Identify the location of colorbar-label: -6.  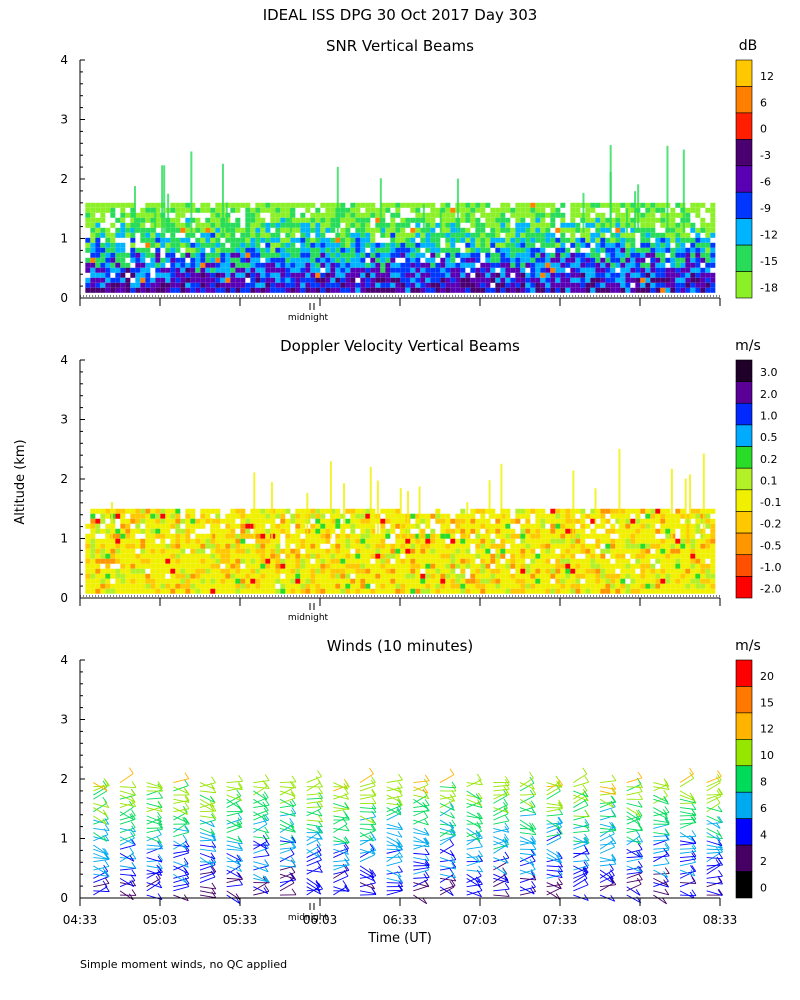
(765, 182).